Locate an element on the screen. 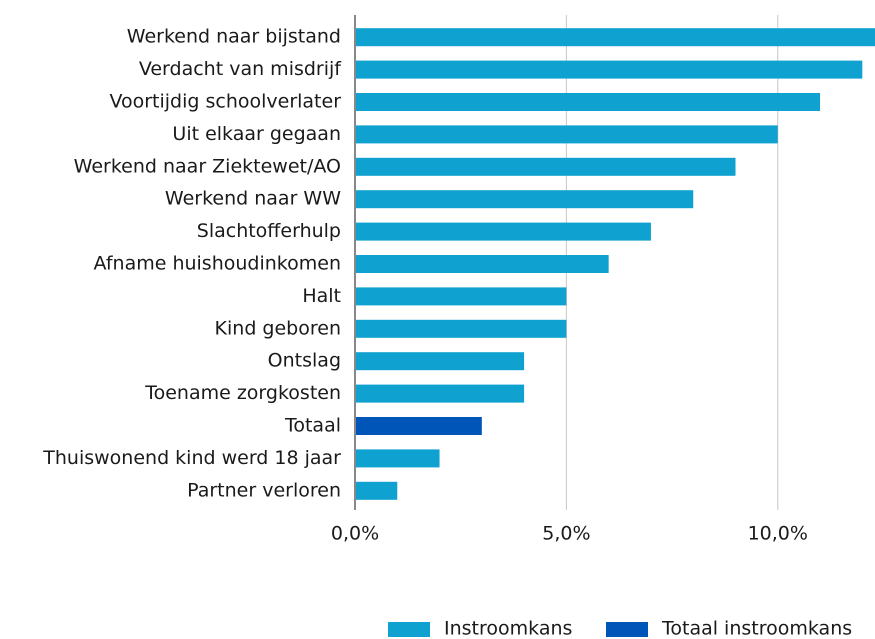  legend-label: Instroomkans is located at coordinates (508, 628).